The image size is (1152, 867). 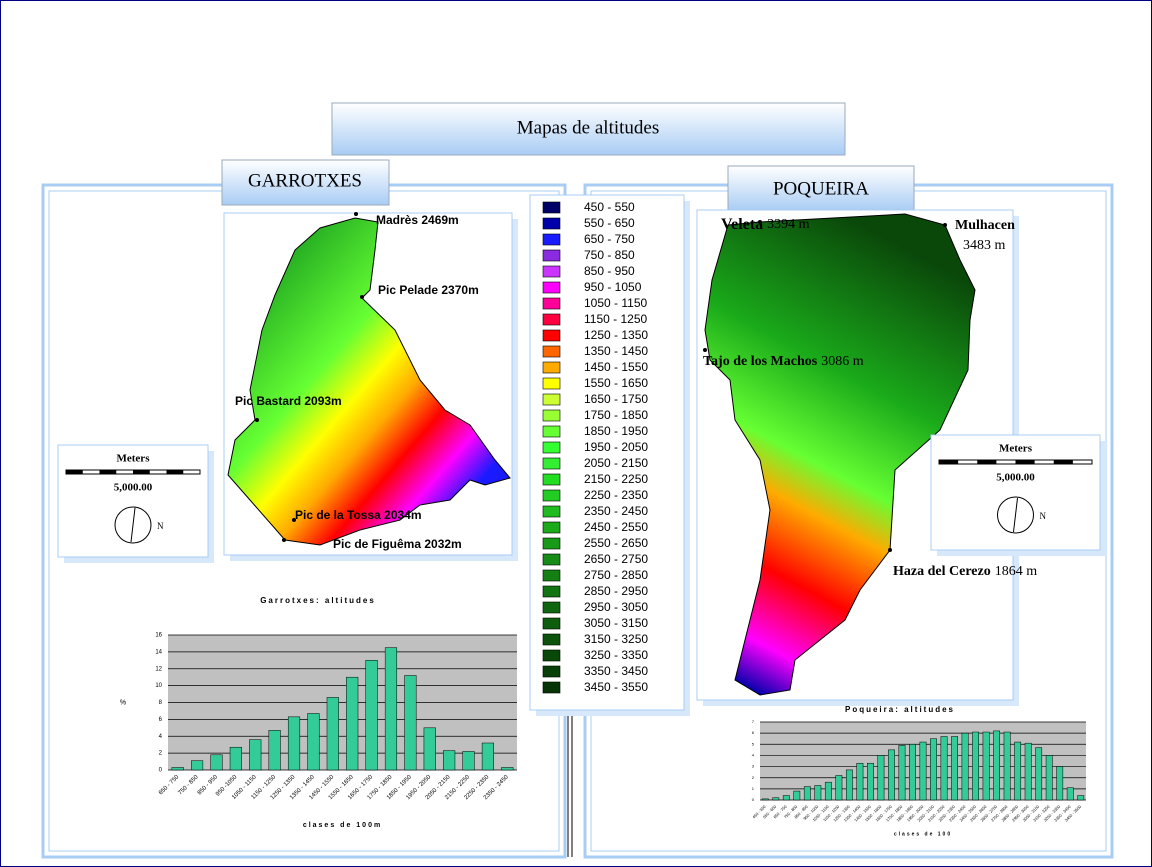 What do you see at coordinates (609, 271) in the screenshot?
I see `legend-label: 850 - 950` at bounding box center [609, 271].